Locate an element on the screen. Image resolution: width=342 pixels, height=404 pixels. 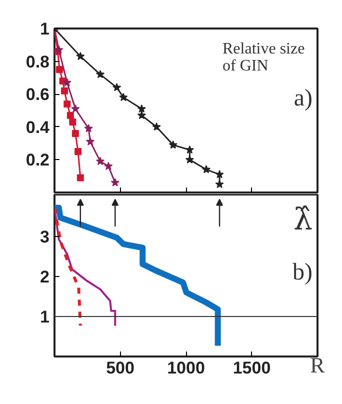
annotation: b) is located at coordinates (302, 273).